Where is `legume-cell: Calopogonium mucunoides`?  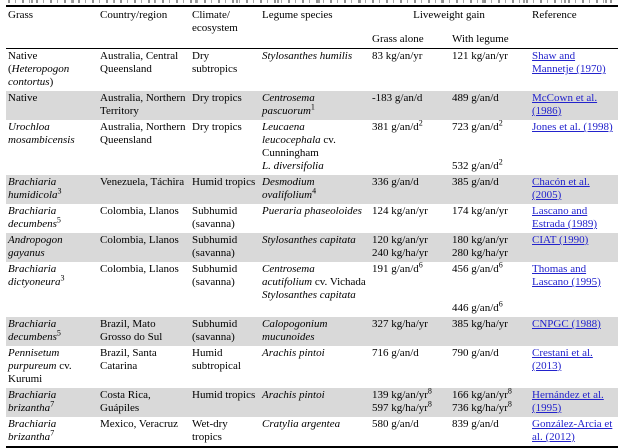 legume-cell: Calopogonium mucunoides is located at coordinates (295, 330).